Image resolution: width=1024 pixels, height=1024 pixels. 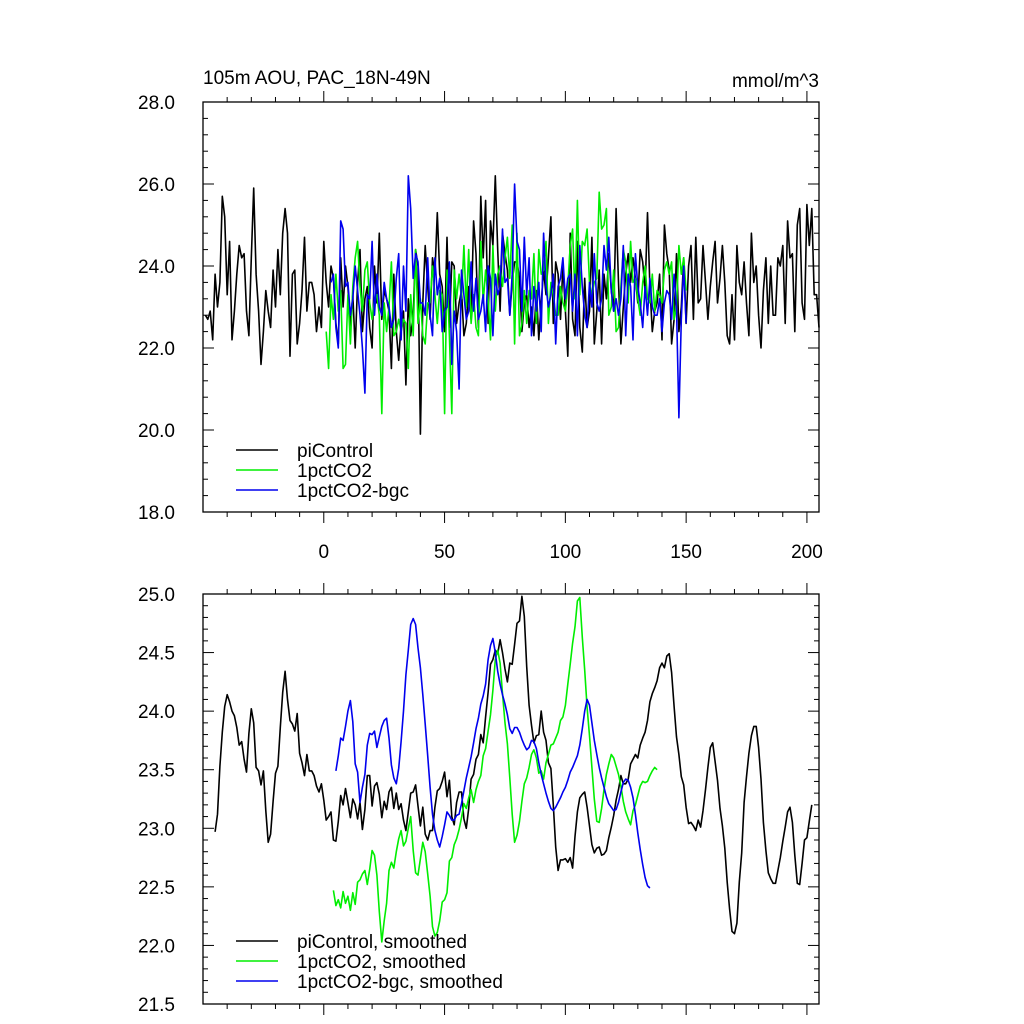 What do you see at coordinates (156, 888) in the screenshot?
I see `y-tick-label: 22.5` at bounding box center [156, 888].